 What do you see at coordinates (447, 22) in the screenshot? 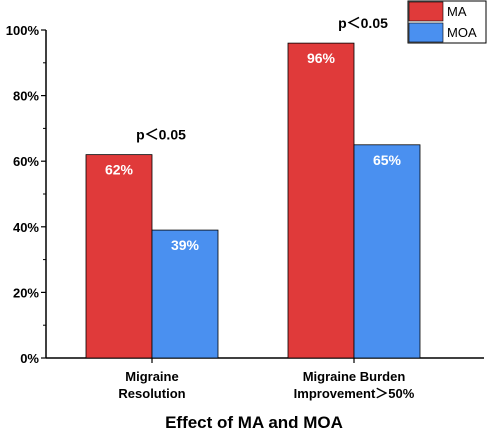
I see `legend: MA MOA` at bounding box center [447, 22].